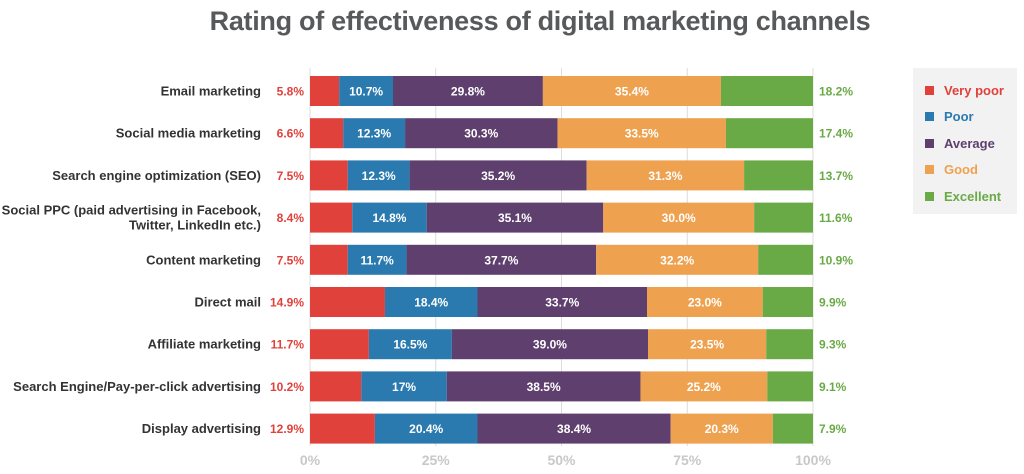  I want to click on x-tick-label: 0%, so click(310, 460).